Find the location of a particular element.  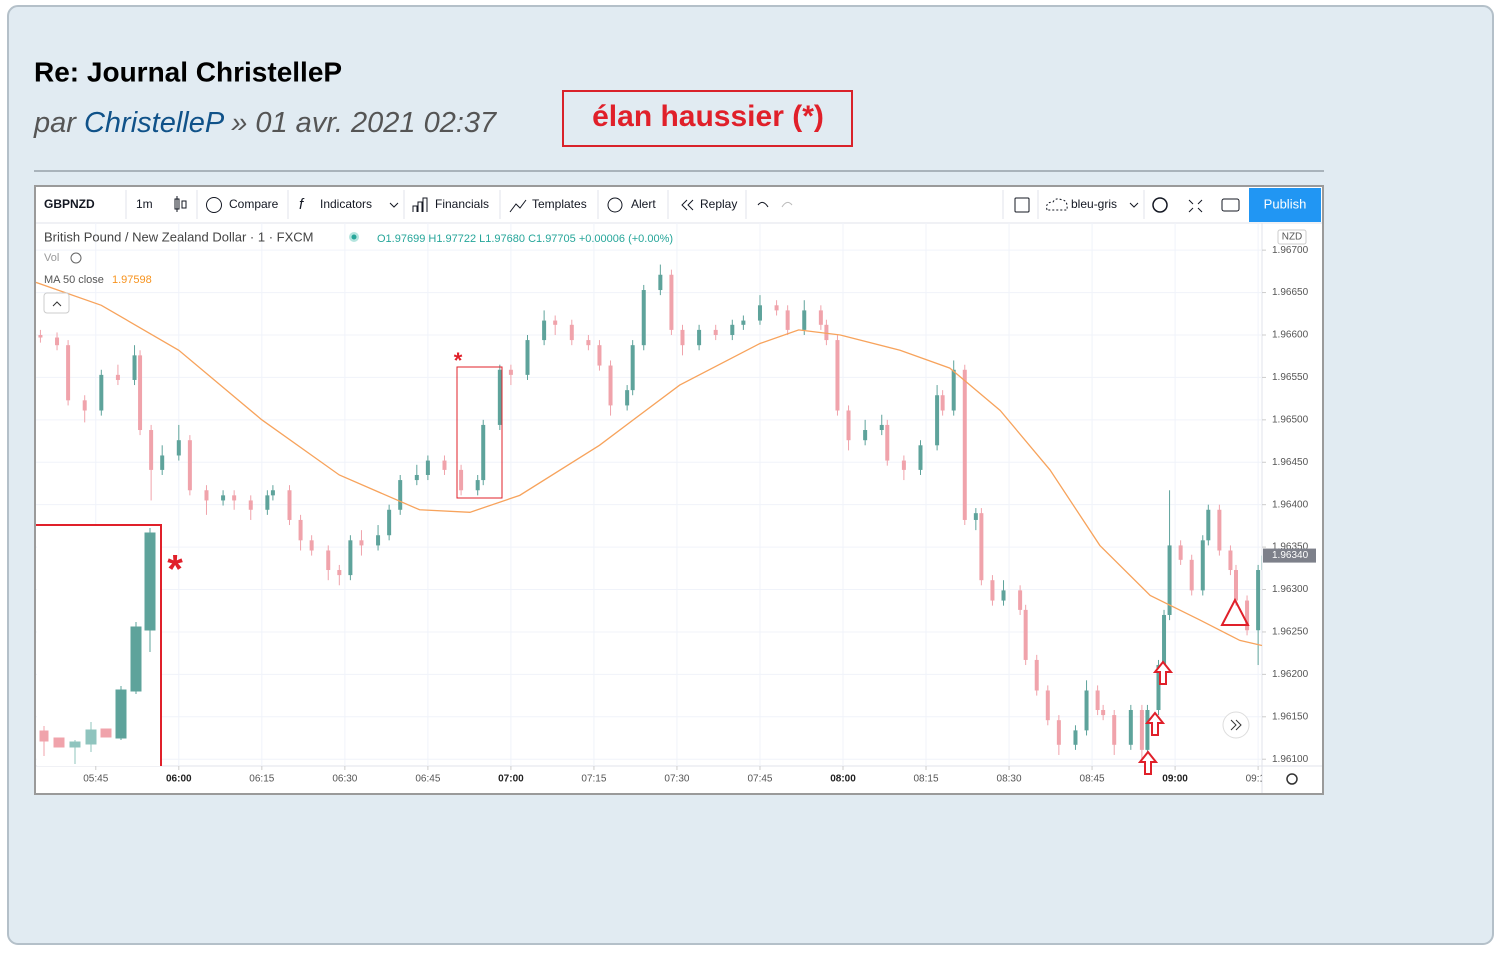

layout-name: bleu-gris is located at coordinates (1094, 204).